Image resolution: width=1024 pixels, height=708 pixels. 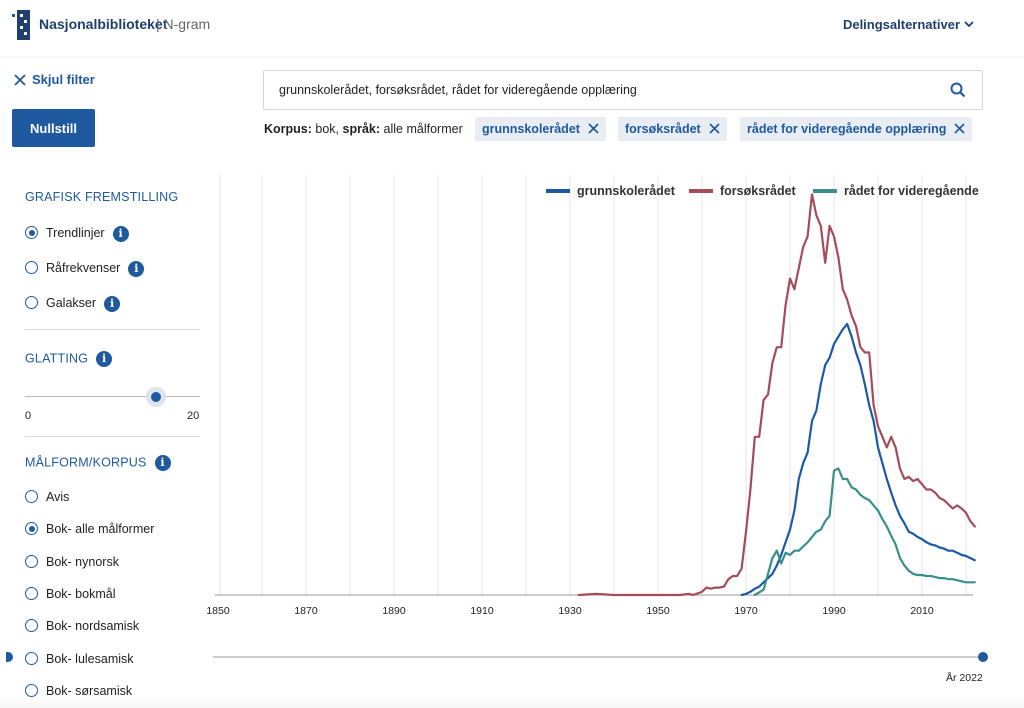 What do you see at coordinates (911, 191) in the screenshot?
I see `legend-label: rådet for videregående` at bounding box center [911, 191].